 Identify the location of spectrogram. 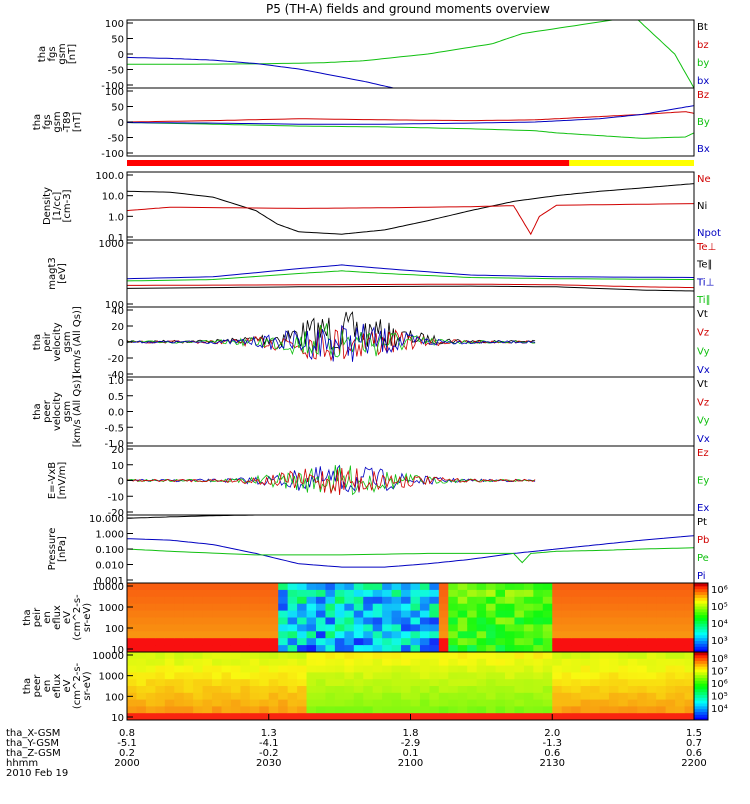
(410, 617).